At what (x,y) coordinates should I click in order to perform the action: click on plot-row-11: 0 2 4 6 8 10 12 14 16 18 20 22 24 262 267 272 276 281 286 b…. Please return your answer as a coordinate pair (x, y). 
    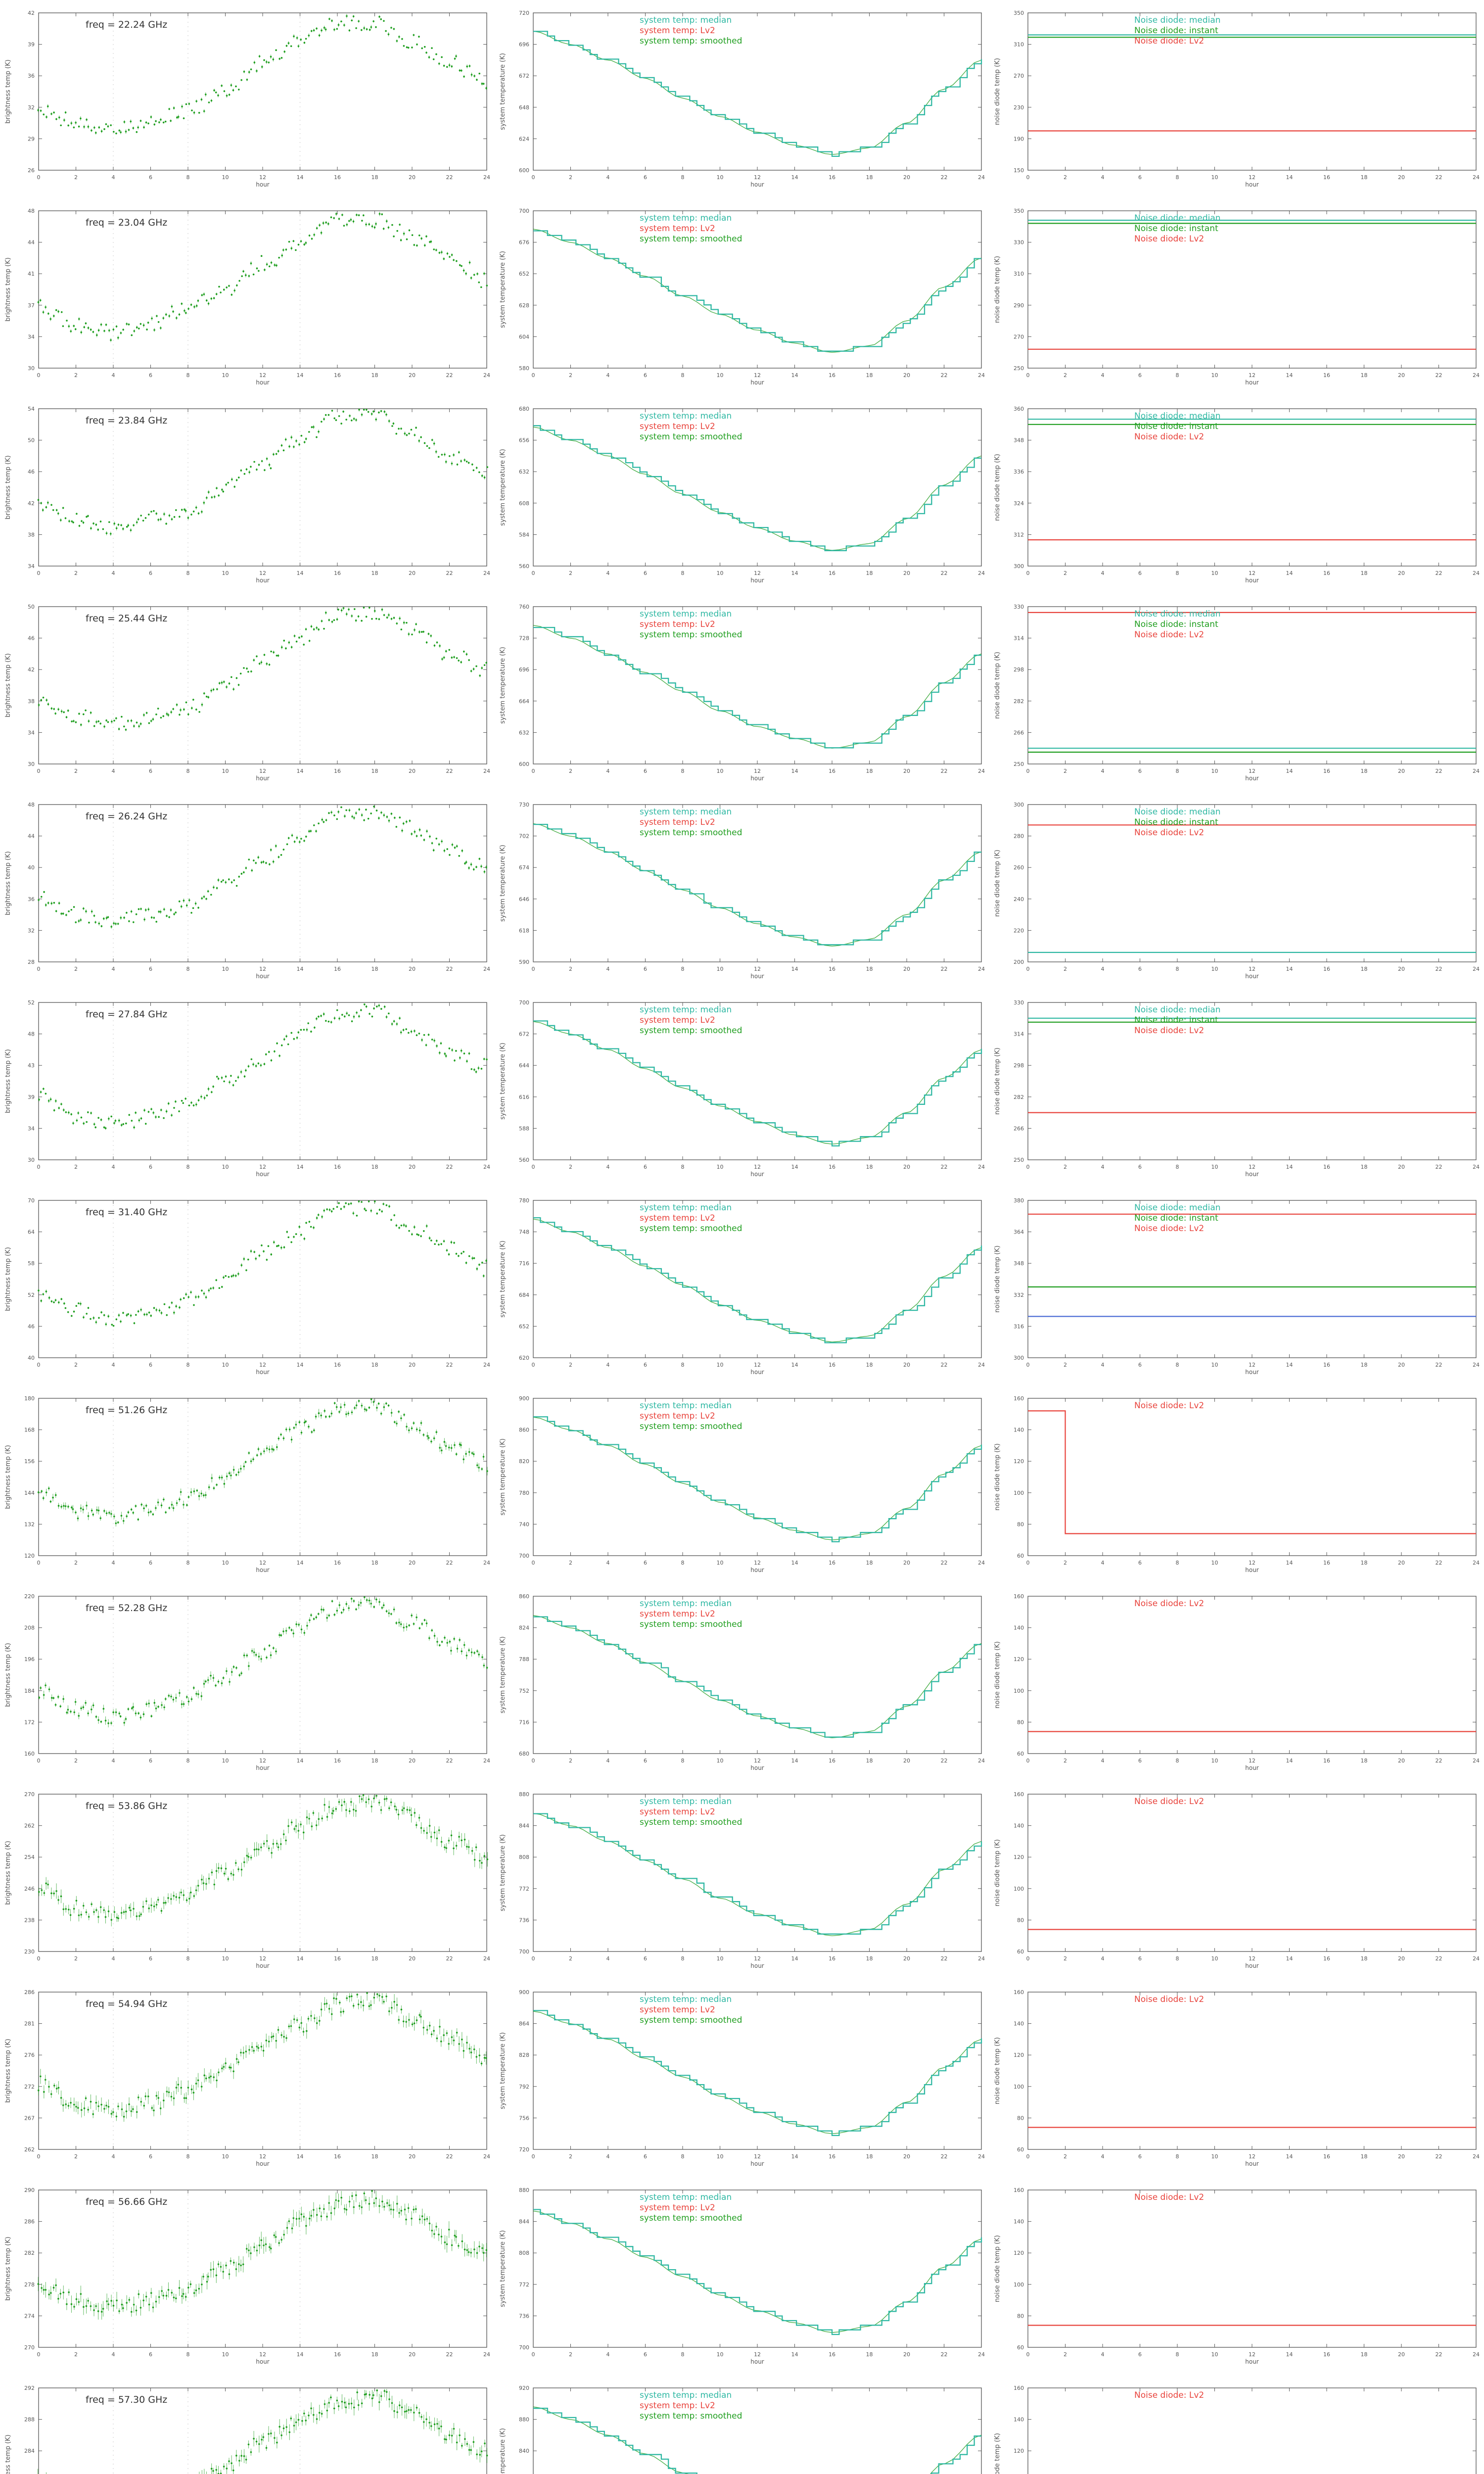
    Looking at the image, I should click on (742, 2078).